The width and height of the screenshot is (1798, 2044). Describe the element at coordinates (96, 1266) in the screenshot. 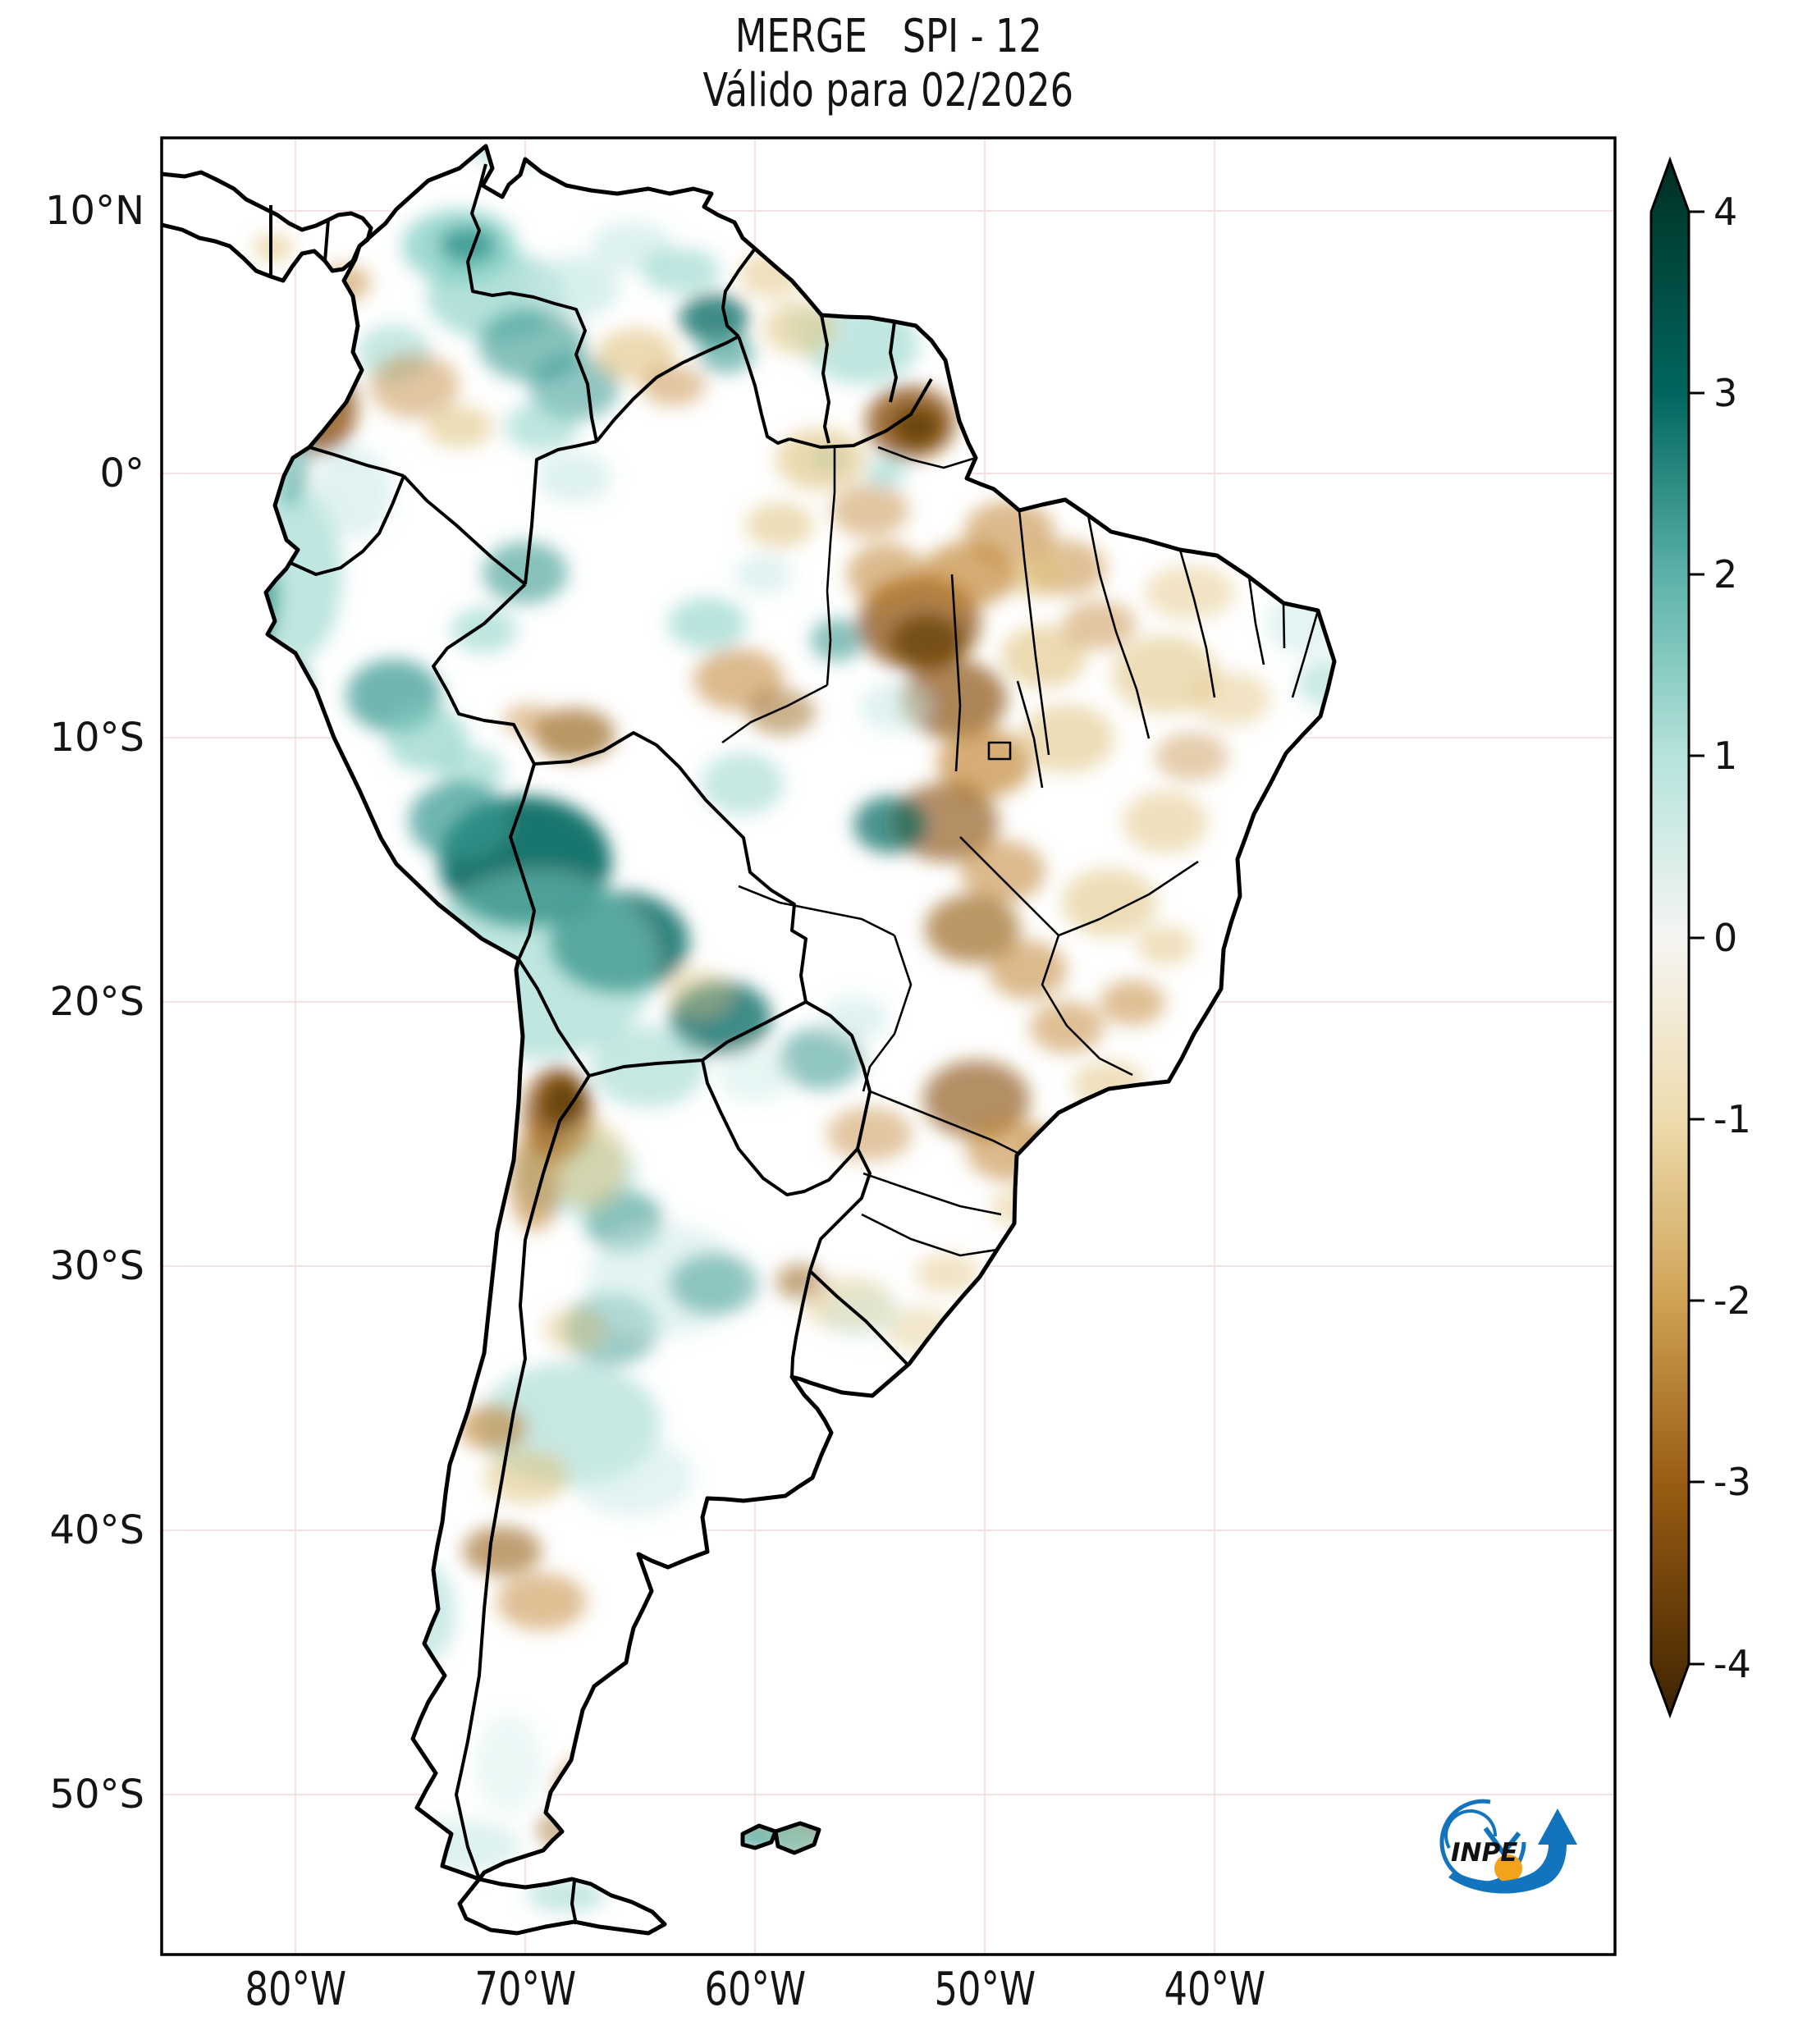

I see `lat-tick-label-30s: 30°S` at that location.